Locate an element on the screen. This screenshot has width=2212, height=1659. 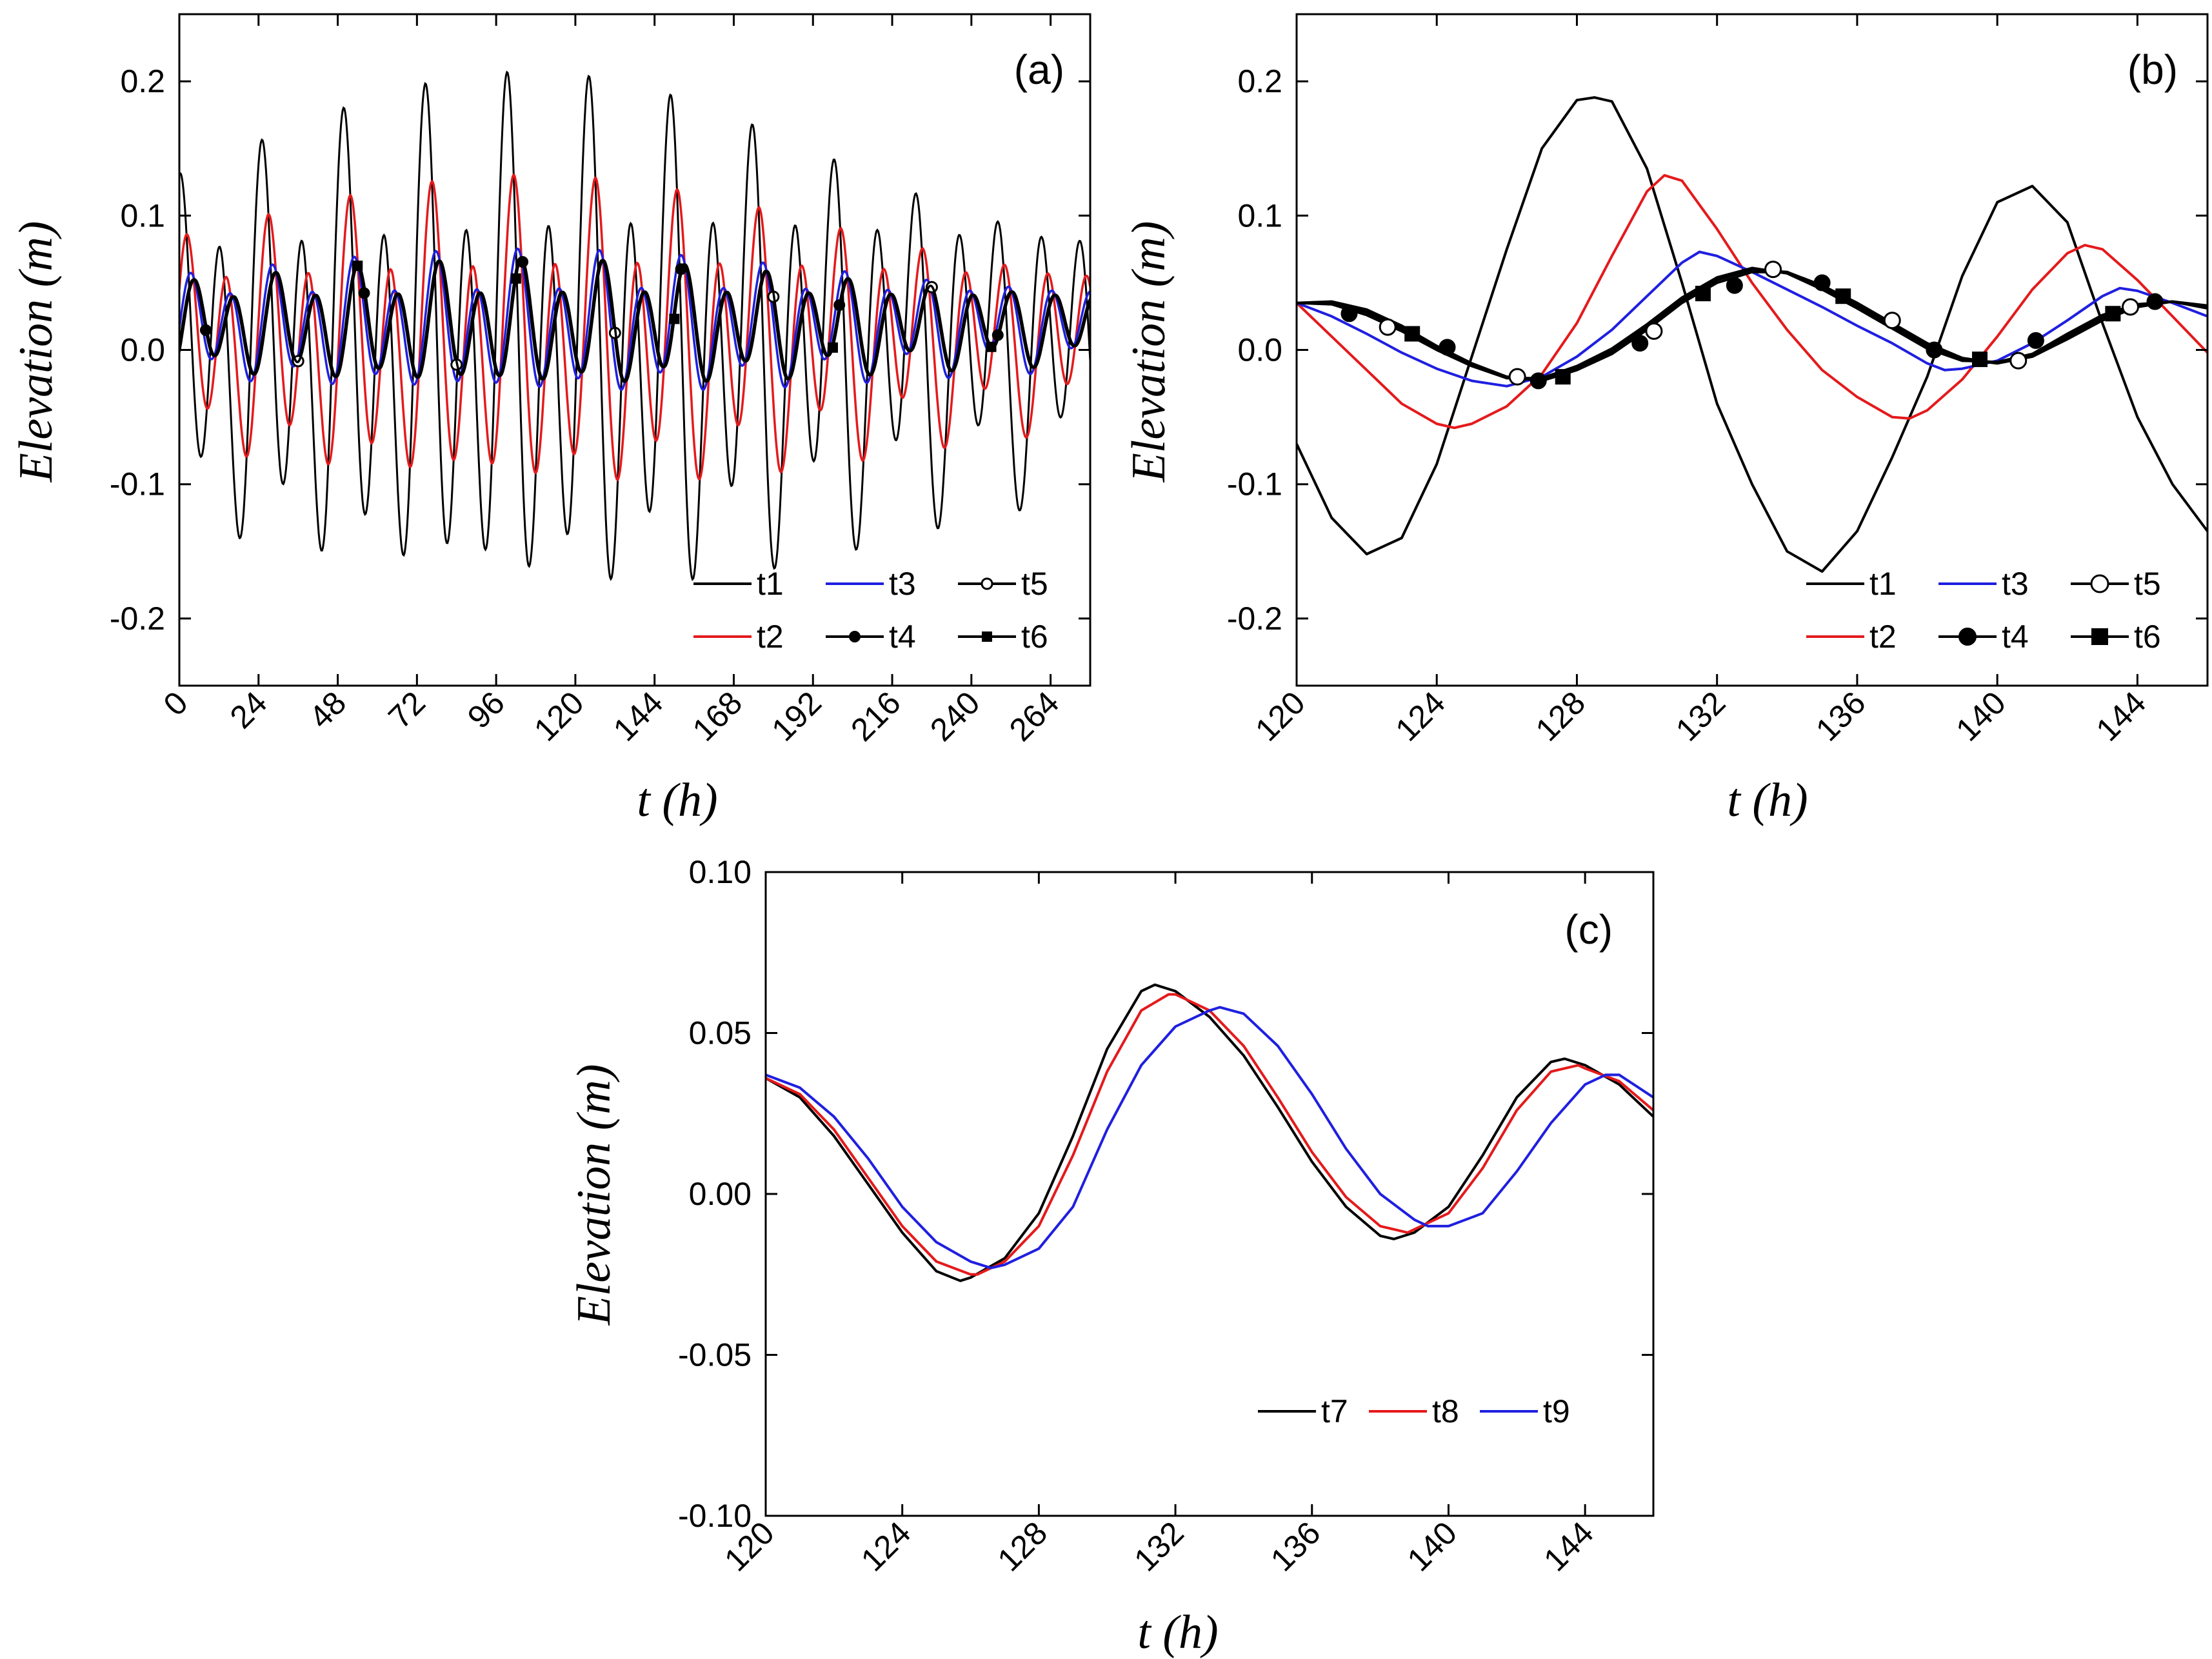
legend-label: t7 is located at coordinates (1334, 1411).